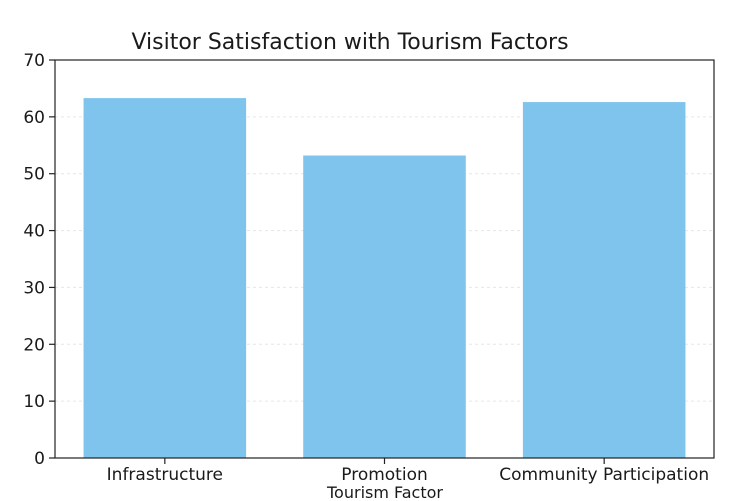  I want to click on y-tick-label: 0, so click(39, 459).